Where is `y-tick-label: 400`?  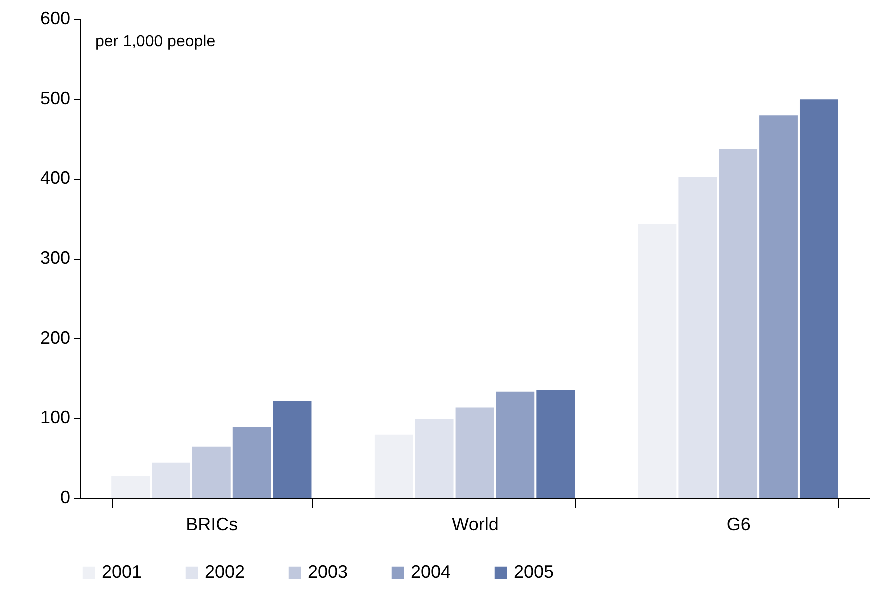
y-tick-label: 400 is located at coordinates (55, 178).